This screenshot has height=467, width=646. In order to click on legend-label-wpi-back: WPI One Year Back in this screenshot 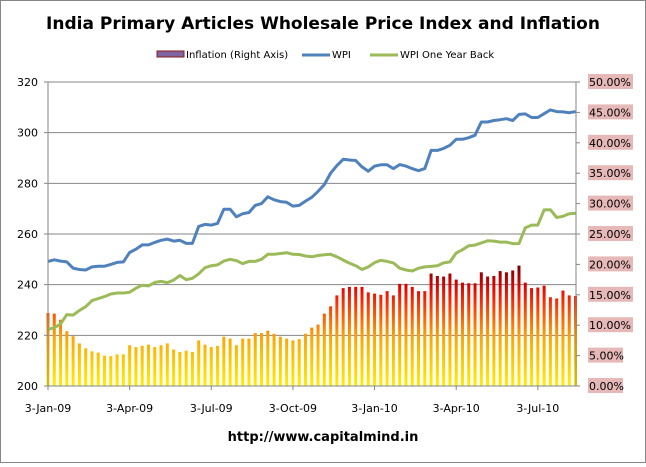, I will do `click(447, 55)`.